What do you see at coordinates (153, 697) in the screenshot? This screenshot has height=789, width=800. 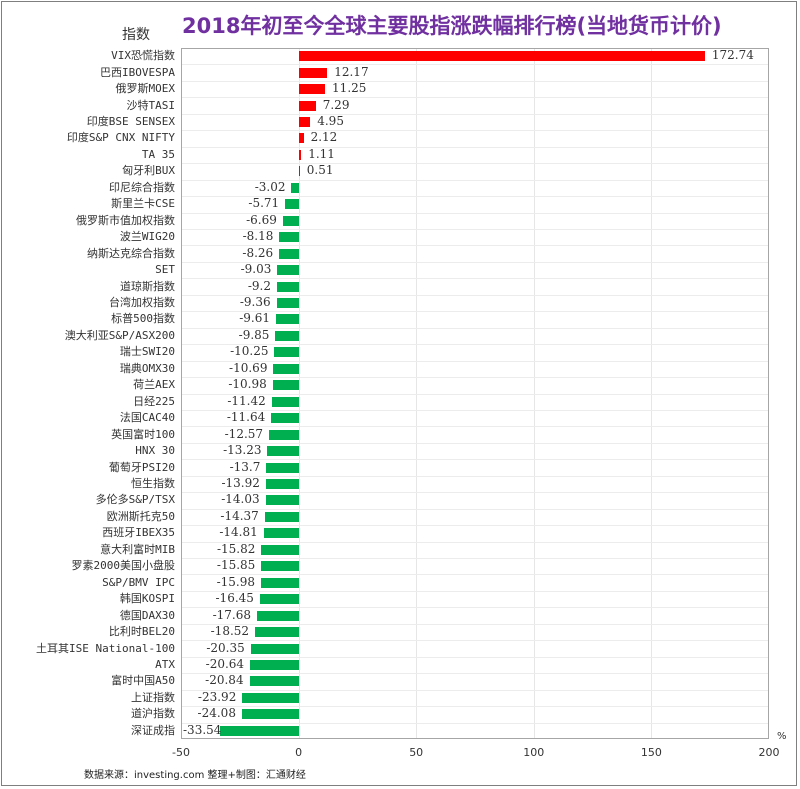 I see `category-label: 上证指数` at bounding box center [153, 697].